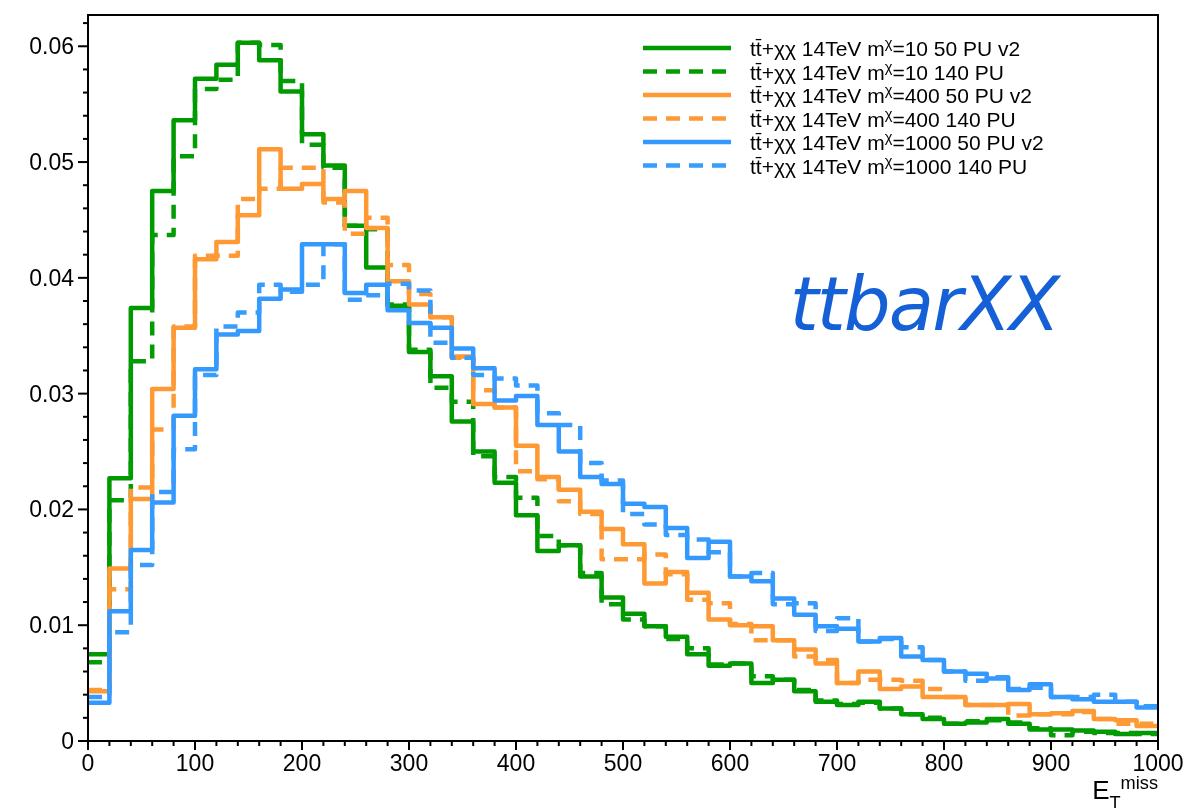 The image size is (1189, 808). What do you see at coordinates (67, 741) in the screenshot?
I see `y-tick-label: 0` at bounding box center [67, 741].